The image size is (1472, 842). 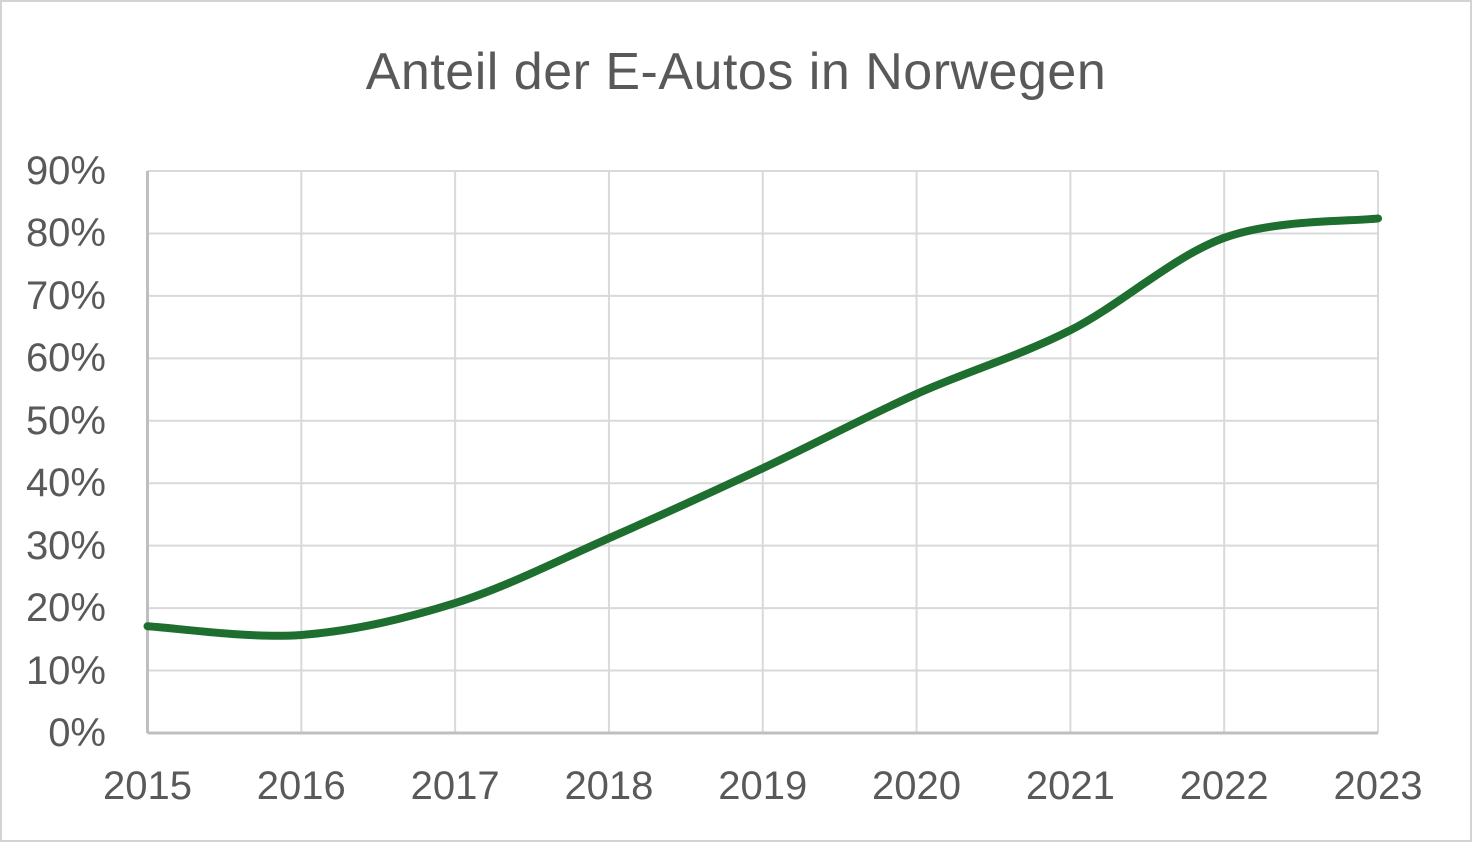 I want to click on y-tick-label: 50%, so click(x=65, y=420).